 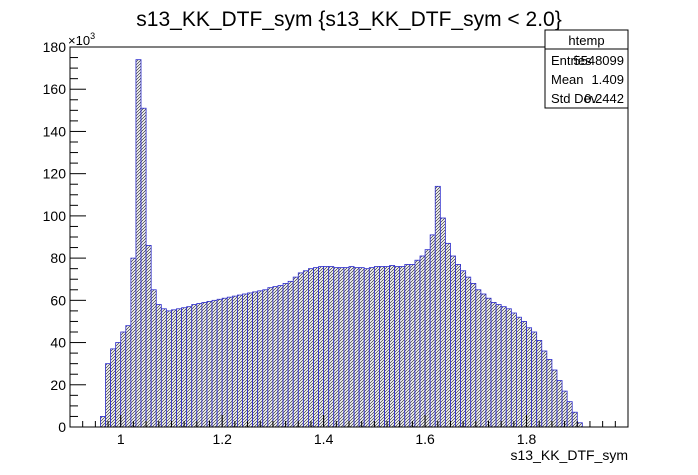 What do you see at coordinates (569, 455) in the screenshot?
I see `x-axis-label: s13_KK_DTF_sym` at bounding box center [569, 455].